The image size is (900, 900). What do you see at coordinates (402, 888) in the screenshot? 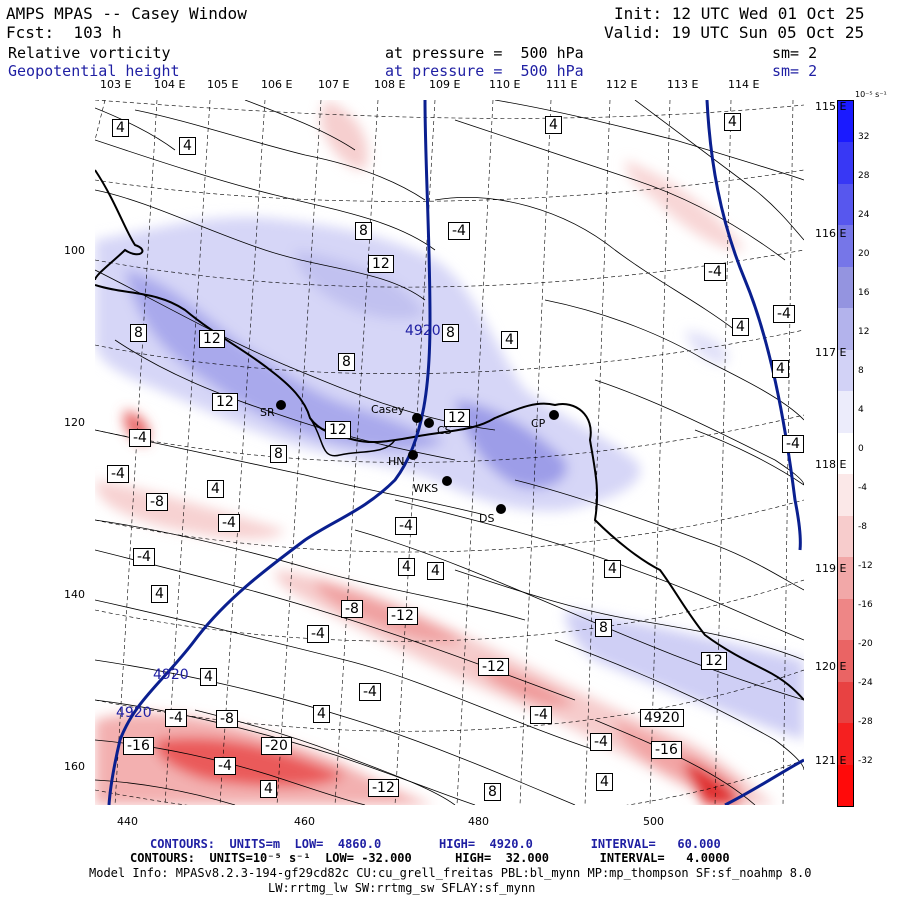
I see `physics-info: LW:rrtmg_lw SW:rrtmg_sw SFLAY:sf_mynn` at bounding box center [402, 888].